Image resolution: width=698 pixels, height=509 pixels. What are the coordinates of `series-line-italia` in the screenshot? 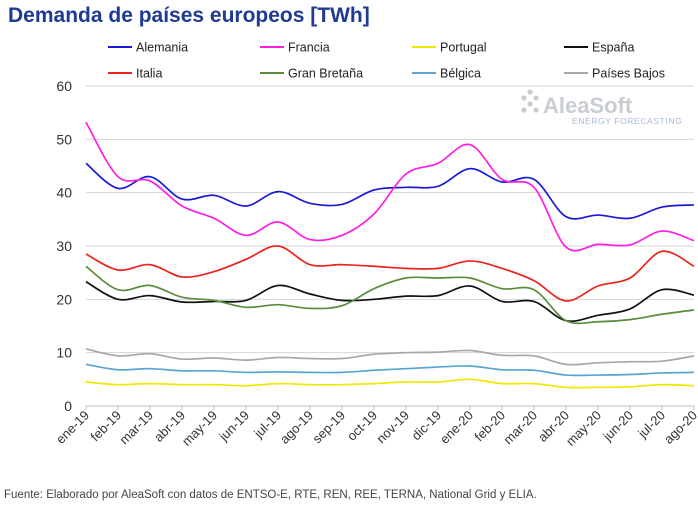 It's located at (390, 273).